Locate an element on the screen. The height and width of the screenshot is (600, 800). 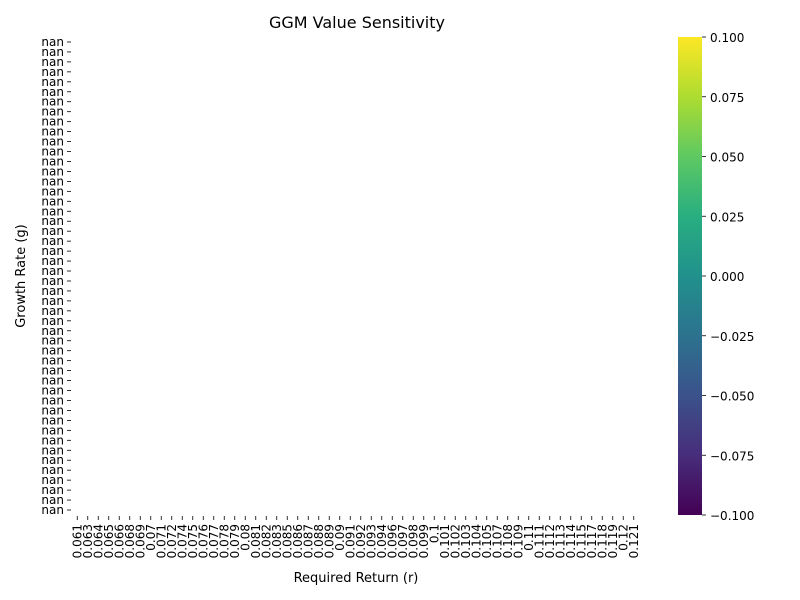
x-tick-label: 0.07 is located at coordinates (151, 537).